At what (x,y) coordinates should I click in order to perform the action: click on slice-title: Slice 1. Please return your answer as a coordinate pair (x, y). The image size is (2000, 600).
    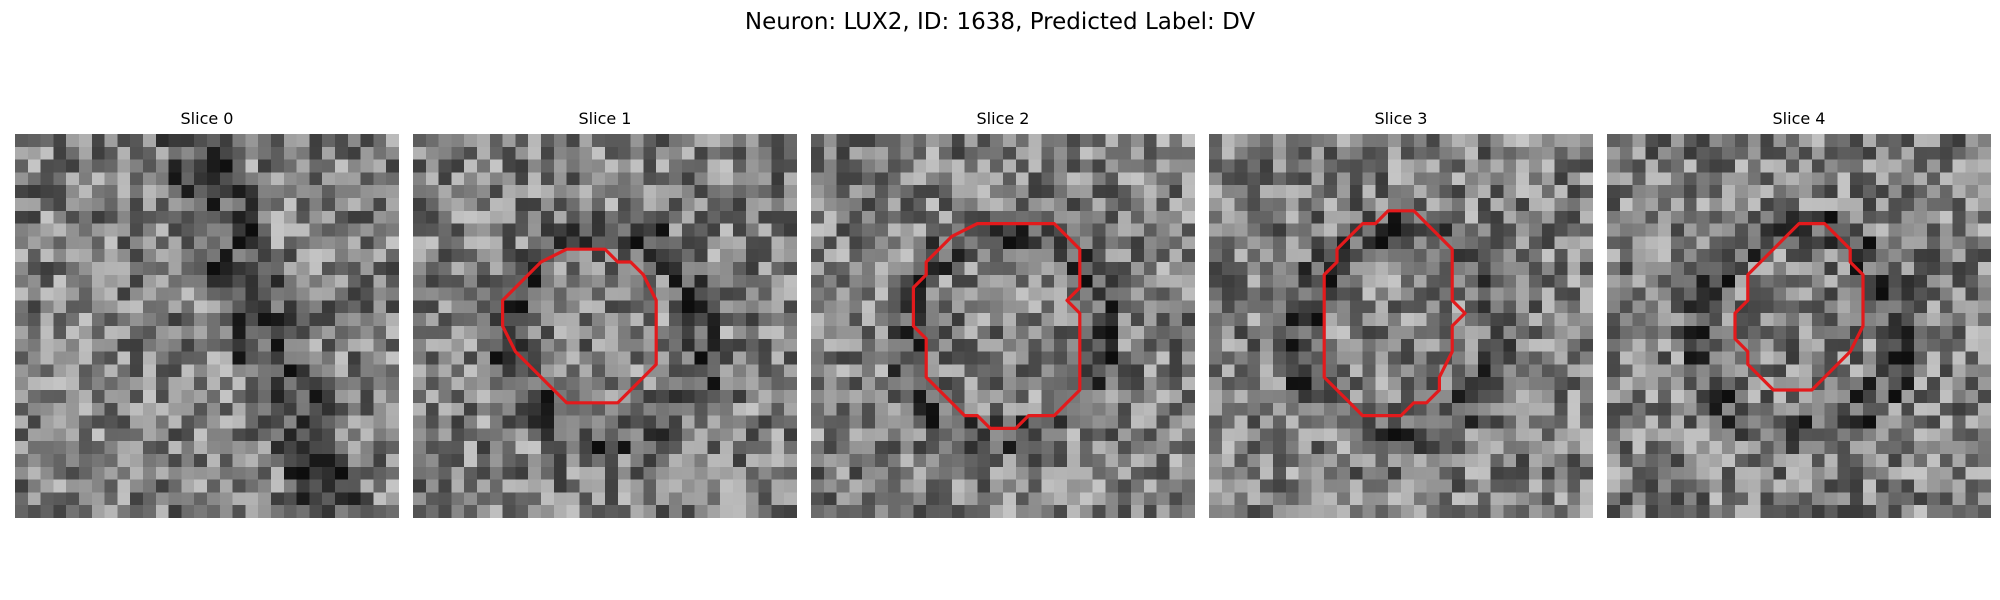
    Looking at the image, I should click on (605, 118).